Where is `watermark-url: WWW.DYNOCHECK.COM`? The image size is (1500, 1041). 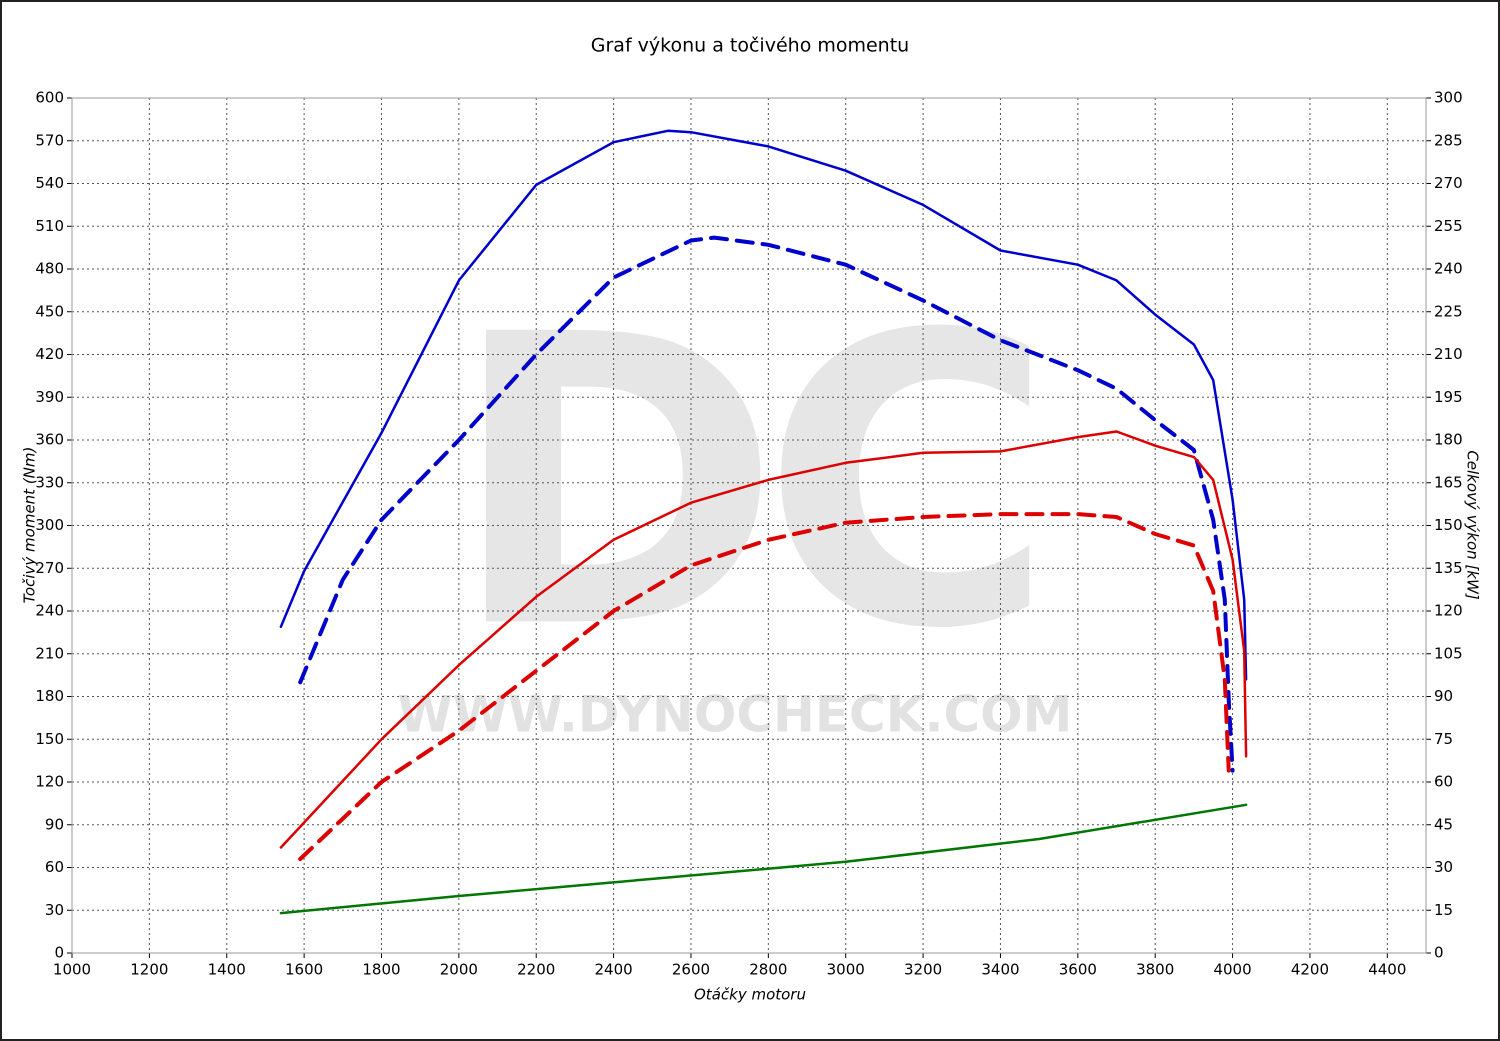 watermark-url: WWW.DYNOCHECK.COM is located at coordinates (735, 715).